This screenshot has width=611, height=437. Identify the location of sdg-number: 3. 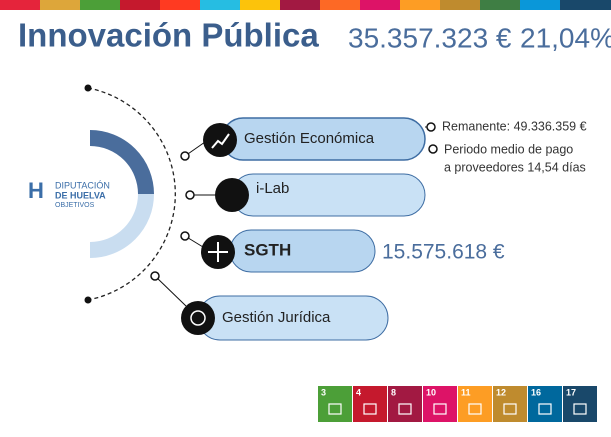
(323, 392).